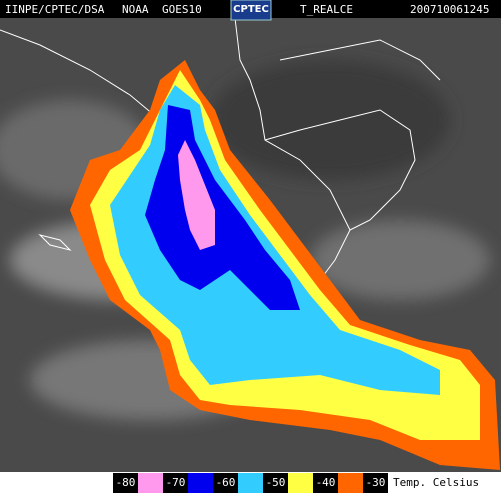 The image size is (501, 493). Describe the element at coordinates (326, 9) in the screenshot. I see `product: T_REALCE` at that location.